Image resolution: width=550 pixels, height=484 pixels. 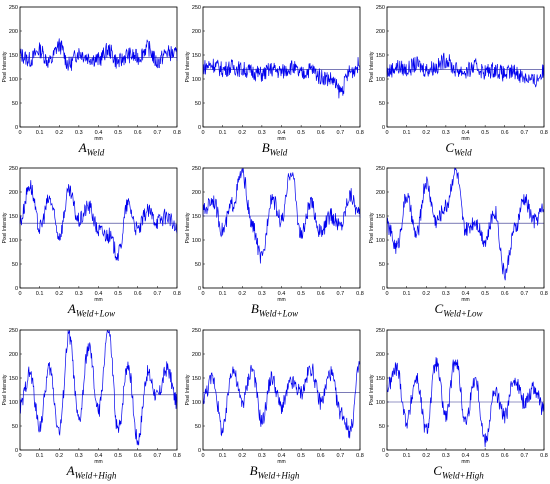 What do you see at coordinates (278, 313) in the screenshot?
I see `caption-subscript: Weld+Low` at bounding box center [278, 313].